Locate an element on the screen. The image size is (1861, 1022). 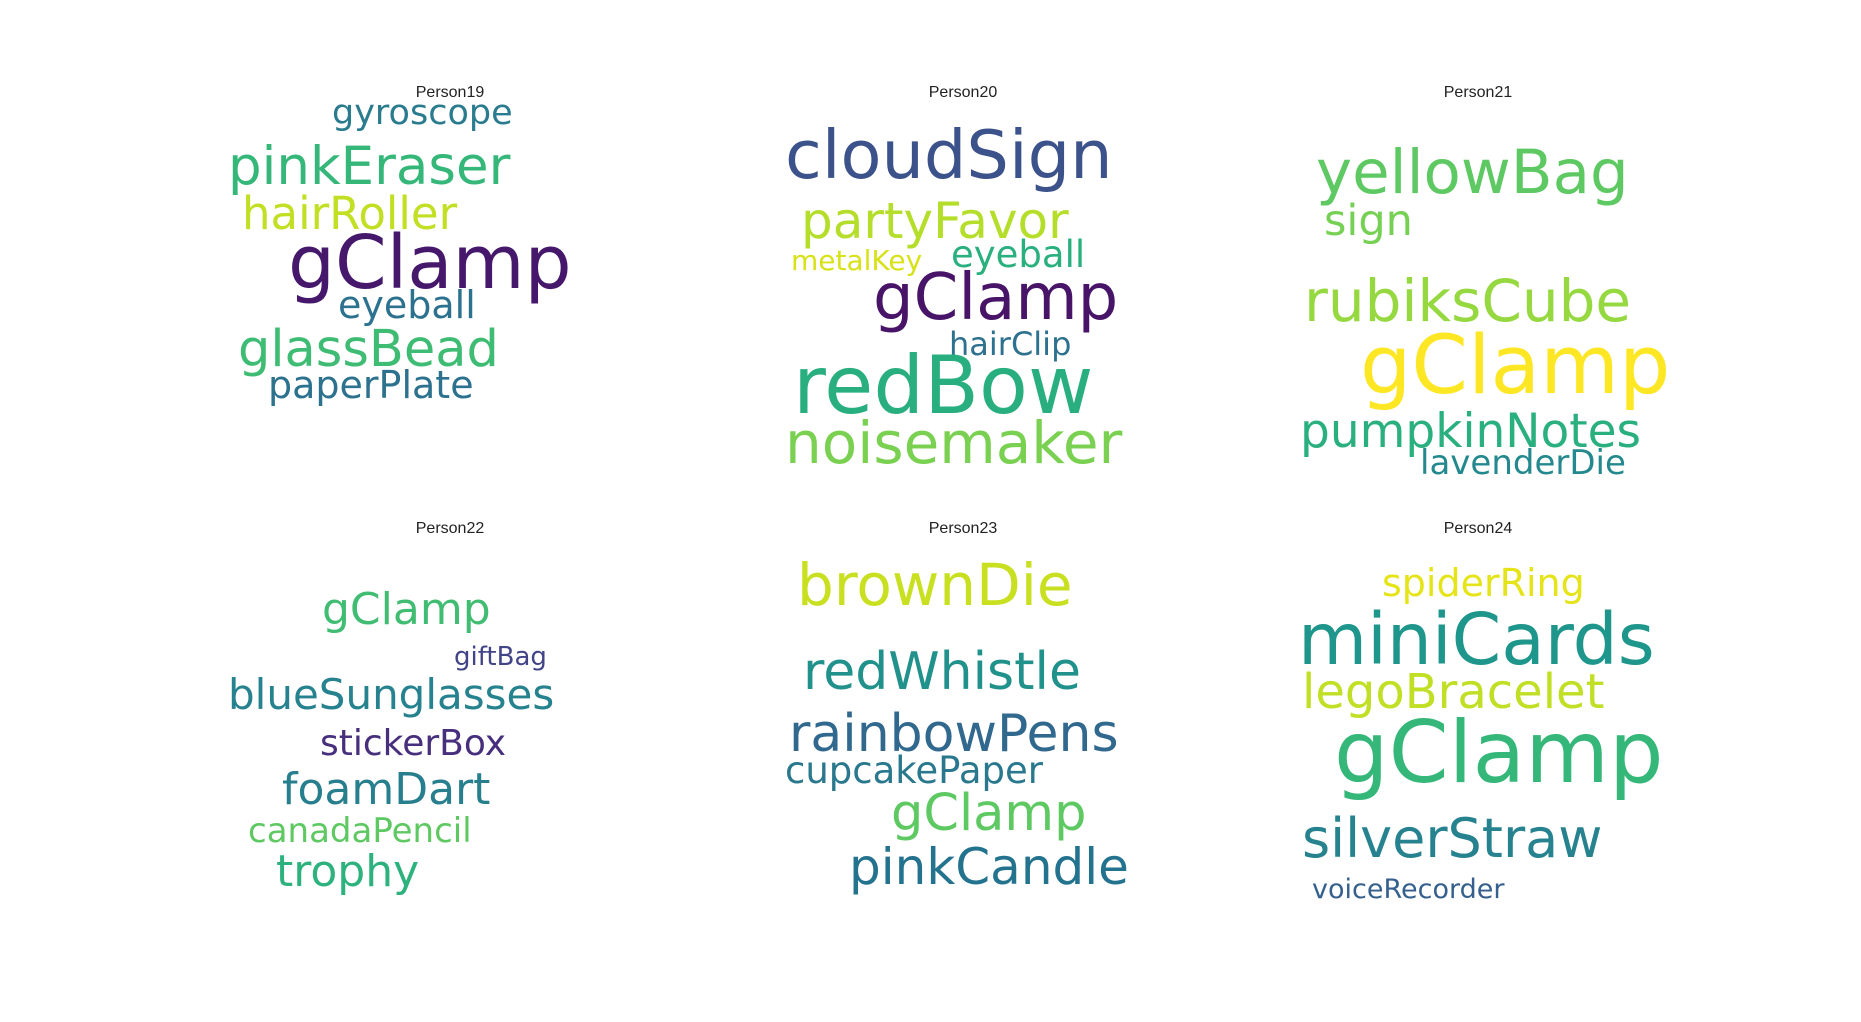
word: silverStraw is located at coordinates (1452, 838).